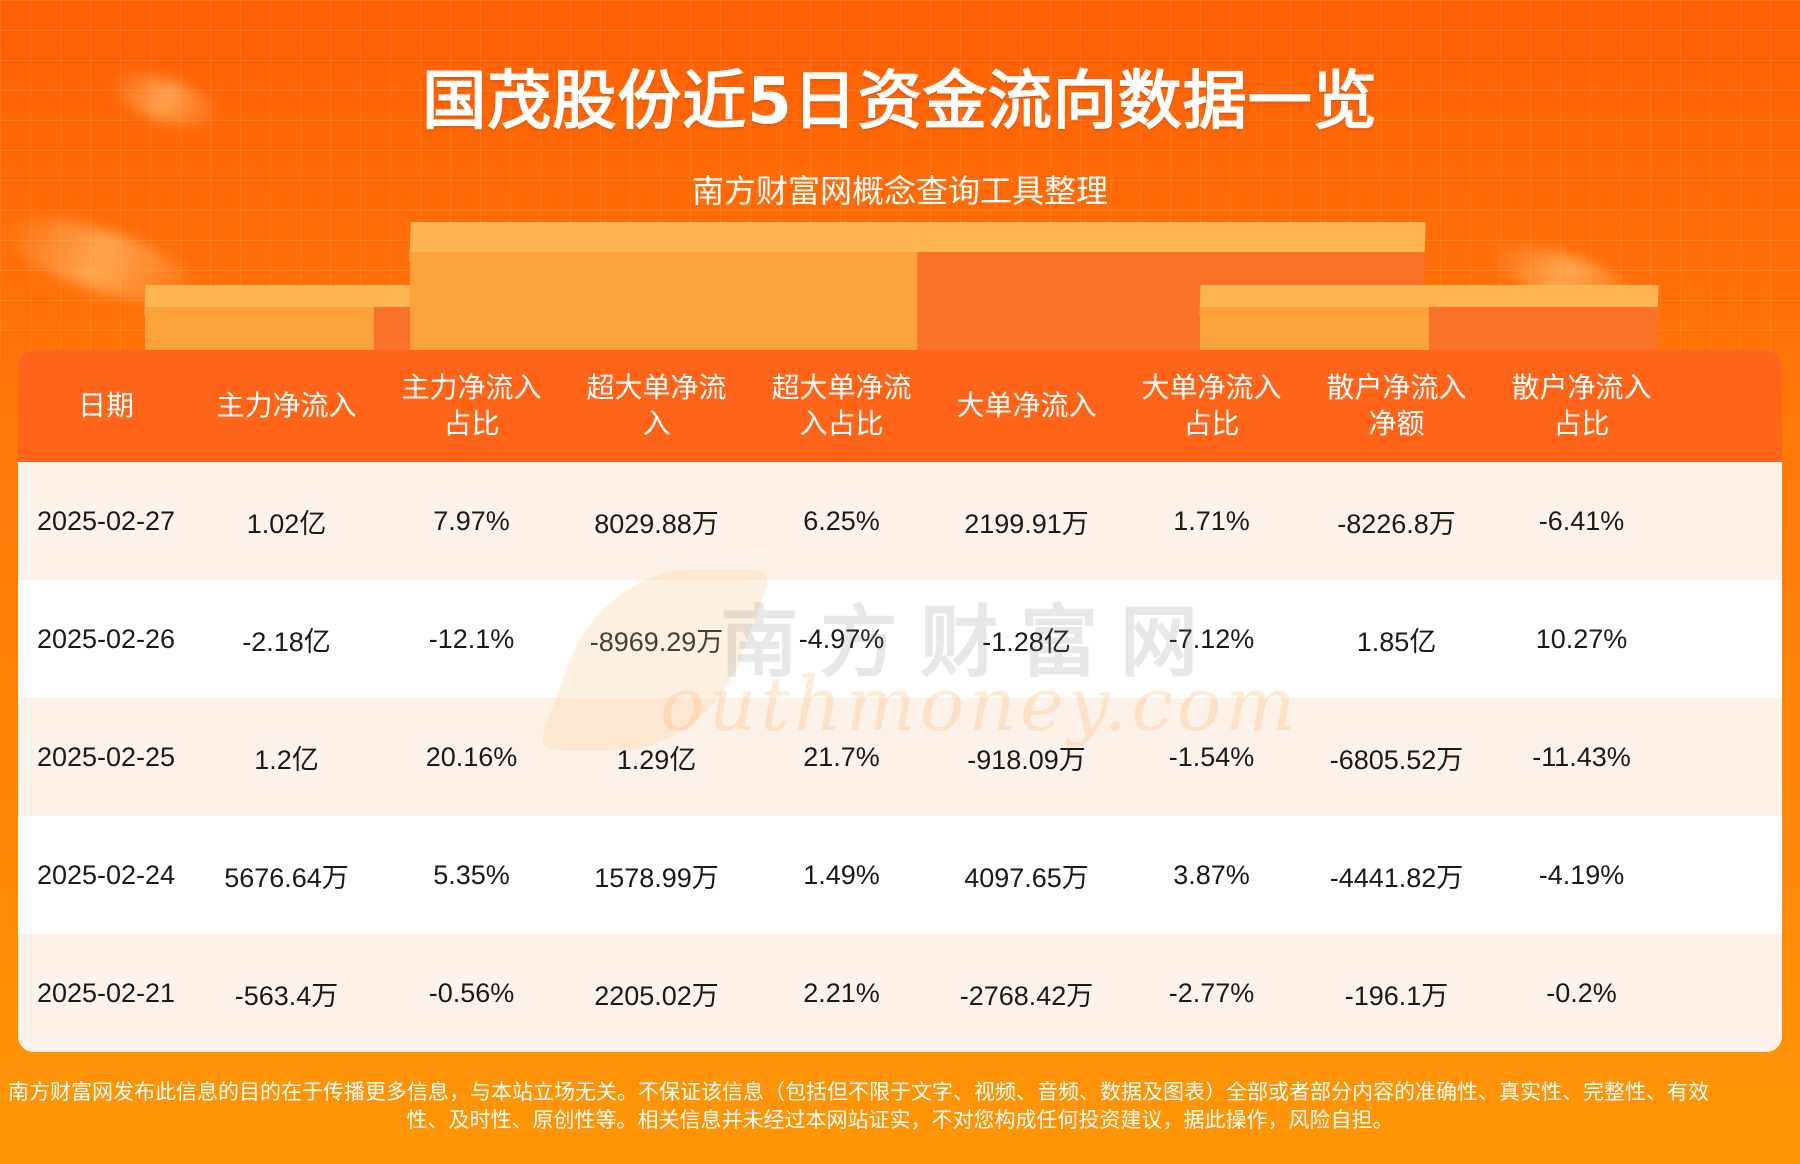 This screenshot has width=1800, height=1164. Describe the element at coordinates (106, 638) in the screenshot. I see `cell-date: 2025-02-26` at that location.